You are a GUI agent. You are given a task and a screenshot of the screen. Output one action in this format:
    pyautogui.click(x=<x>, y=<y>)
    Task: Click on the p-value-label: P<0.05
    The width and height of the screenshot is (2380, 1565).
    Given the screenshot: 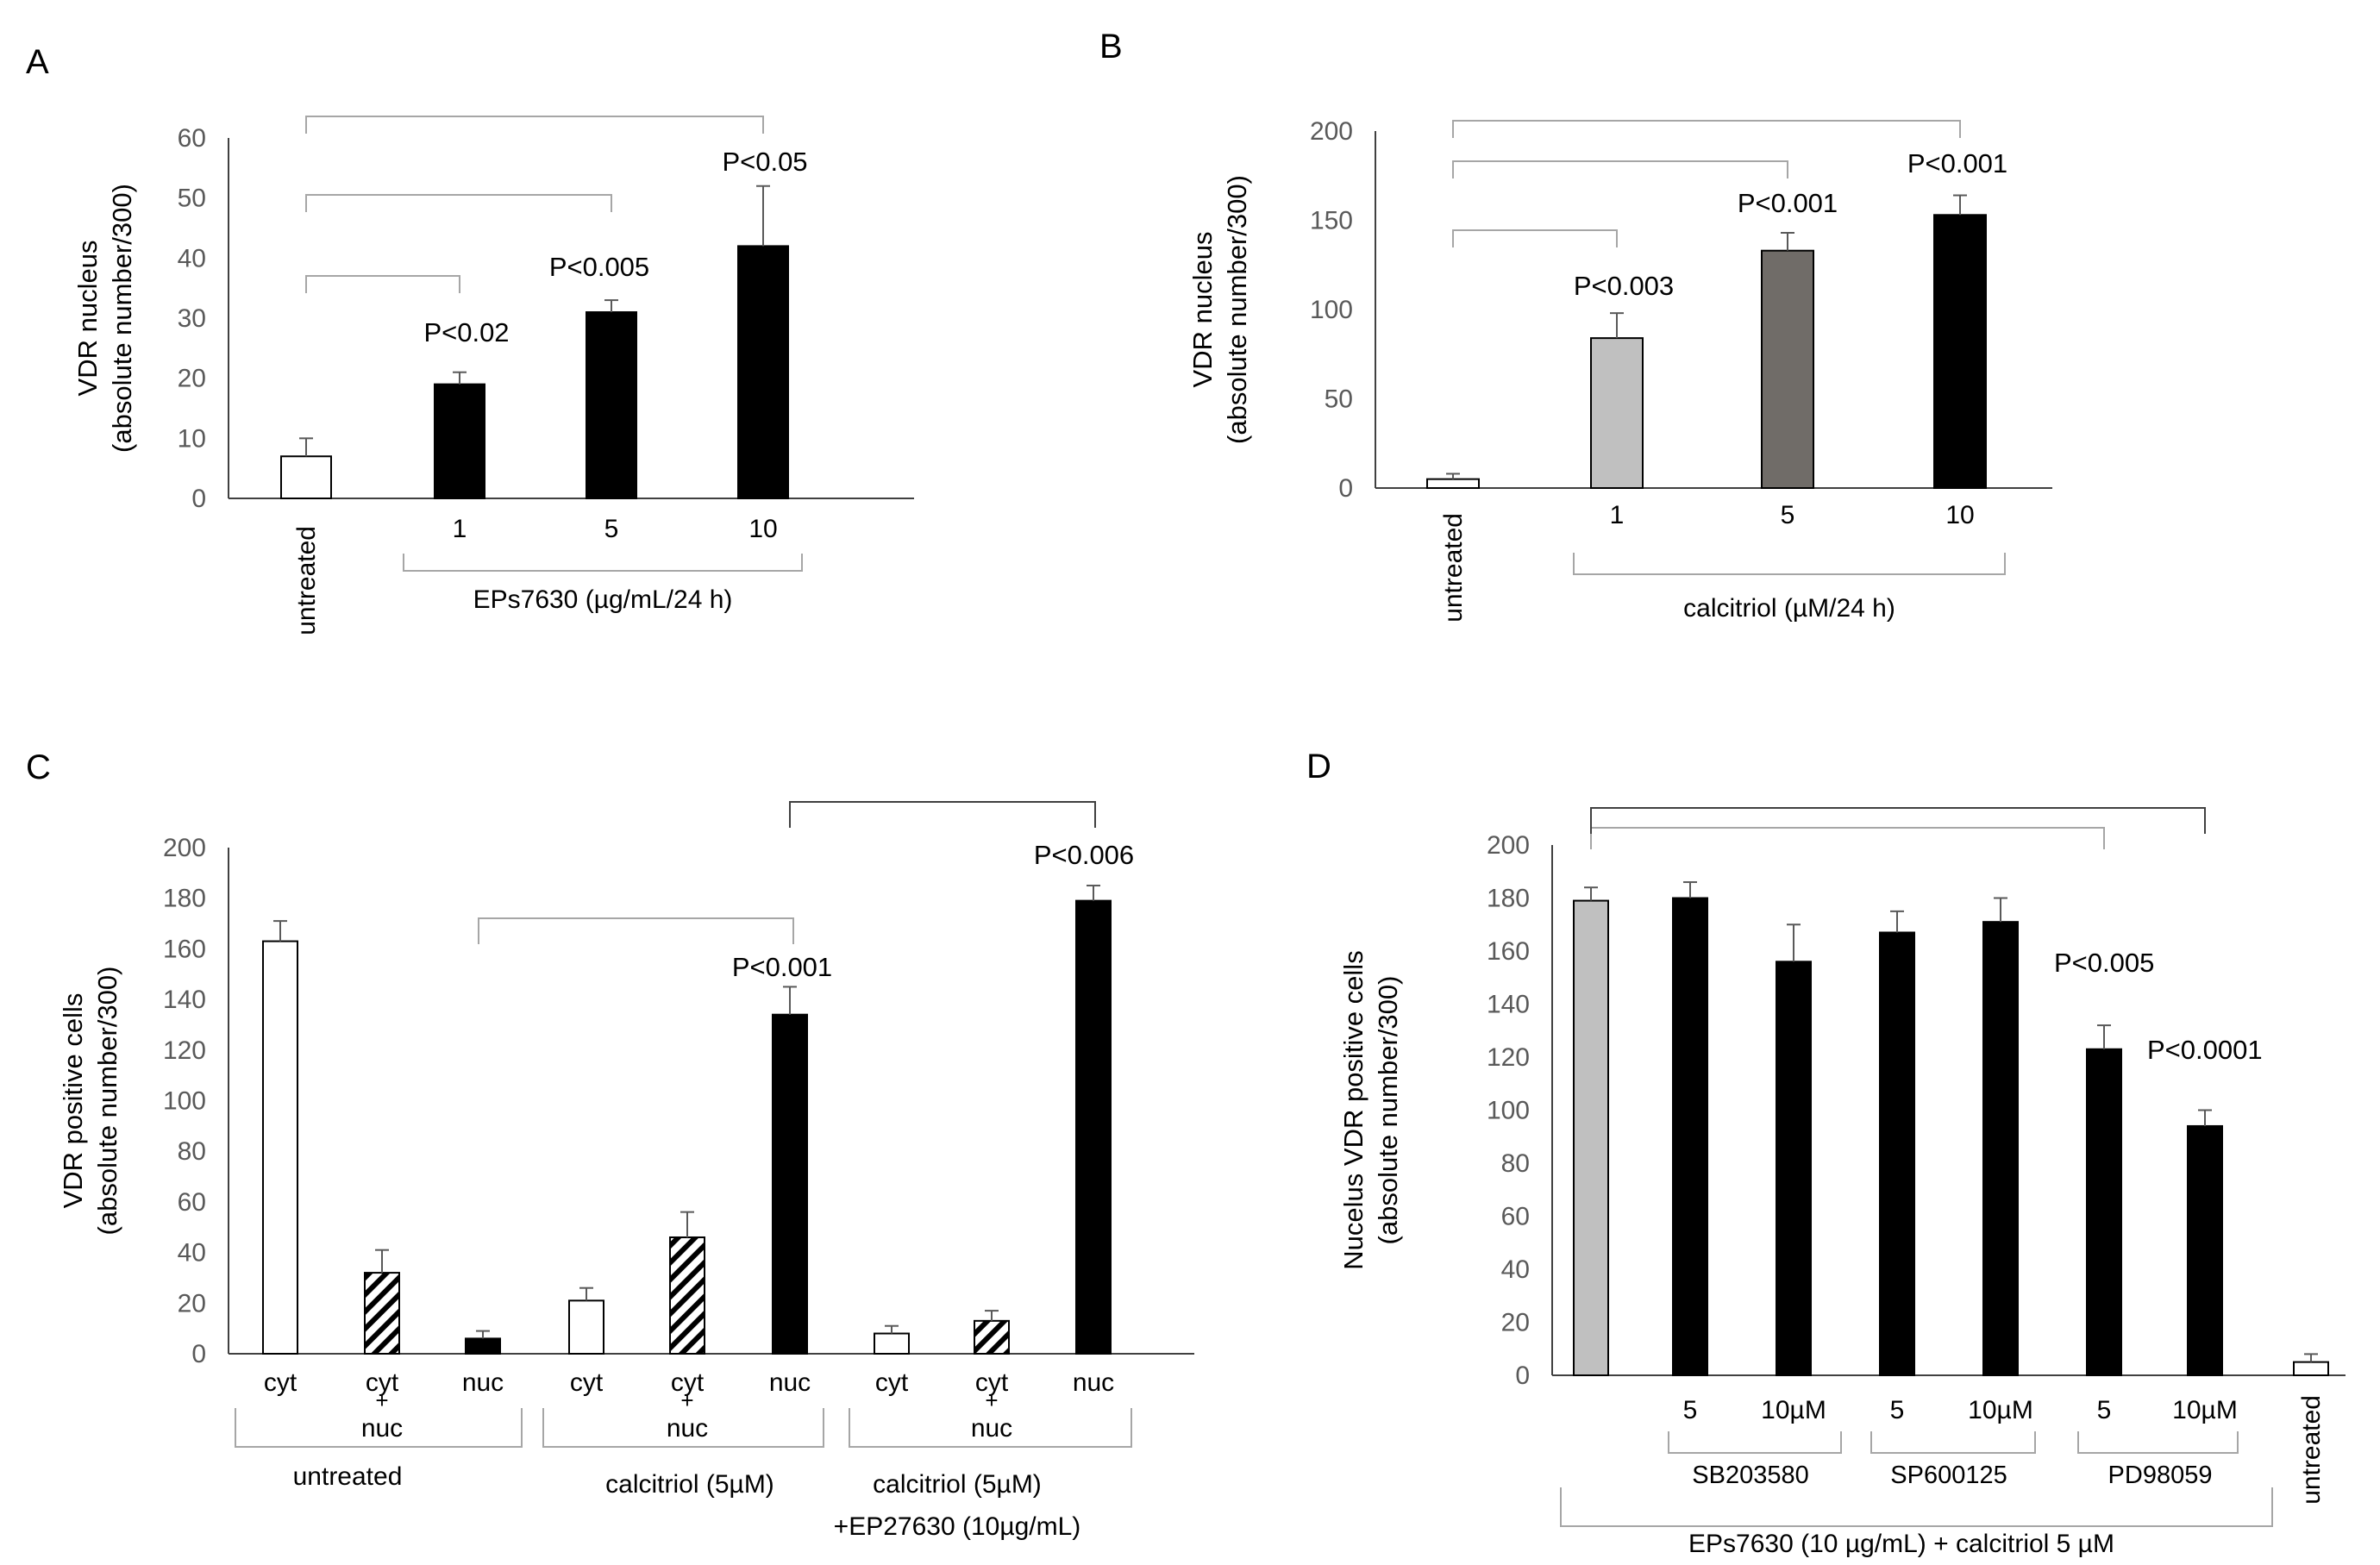 What is the action you would take?
    pyautogui.click(x=765, y=162)
    